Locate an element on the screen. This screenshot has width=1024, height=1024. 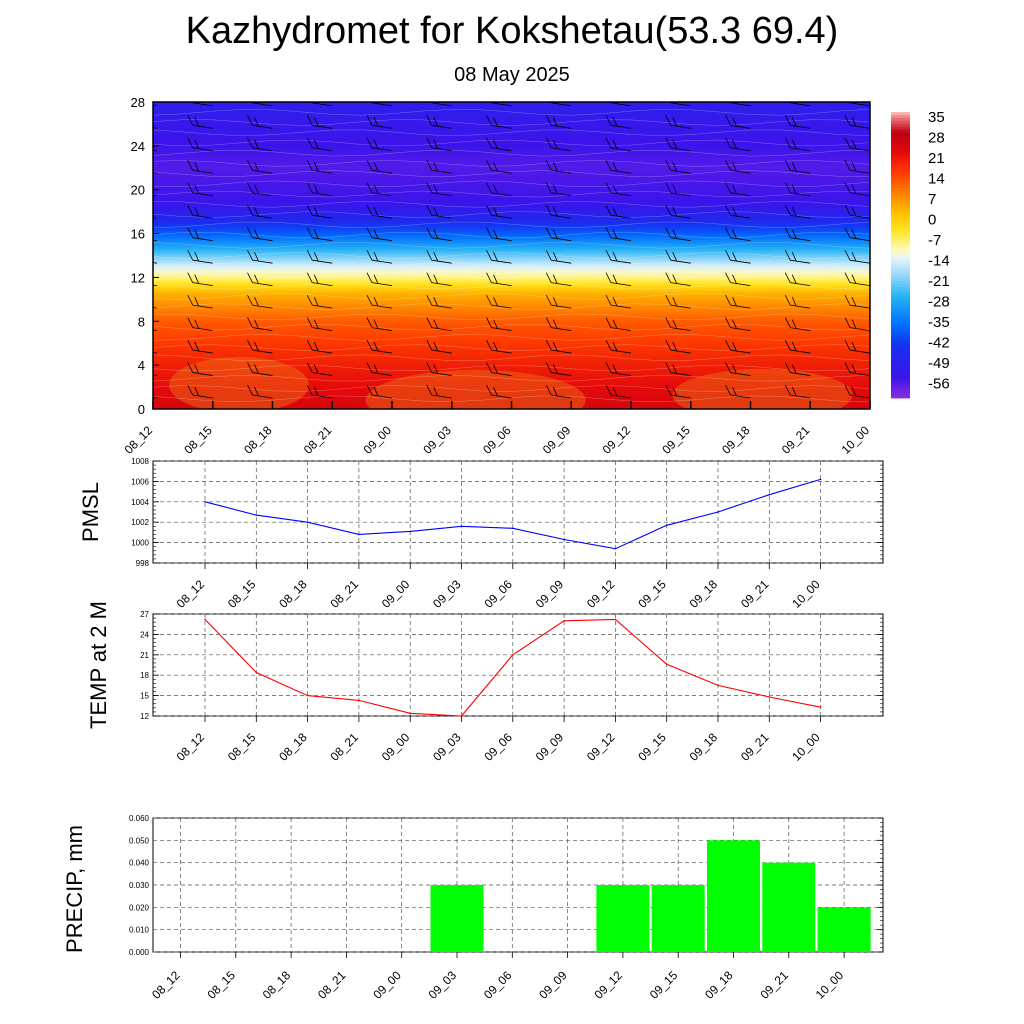
y-tick-label: 0.020 is located at coordinates (139, 907).